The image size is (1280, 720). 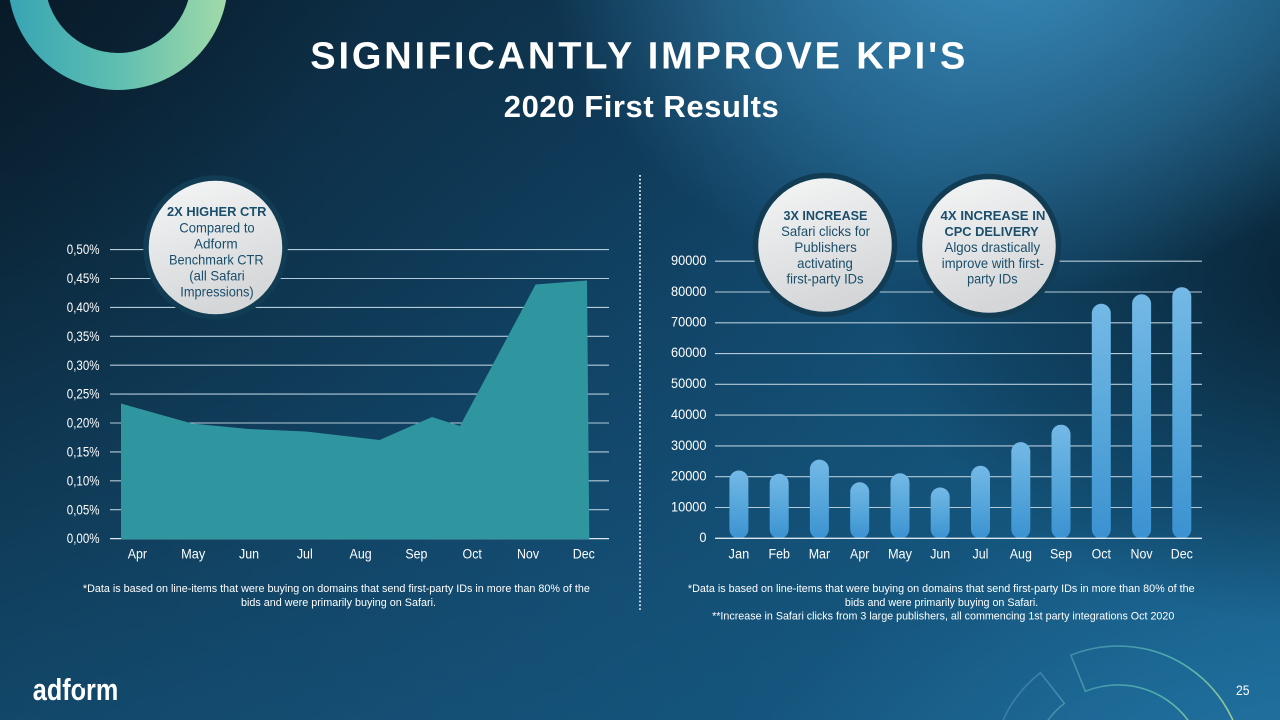 I want to click on svg-text: 90000, so click(x=689, y=260).